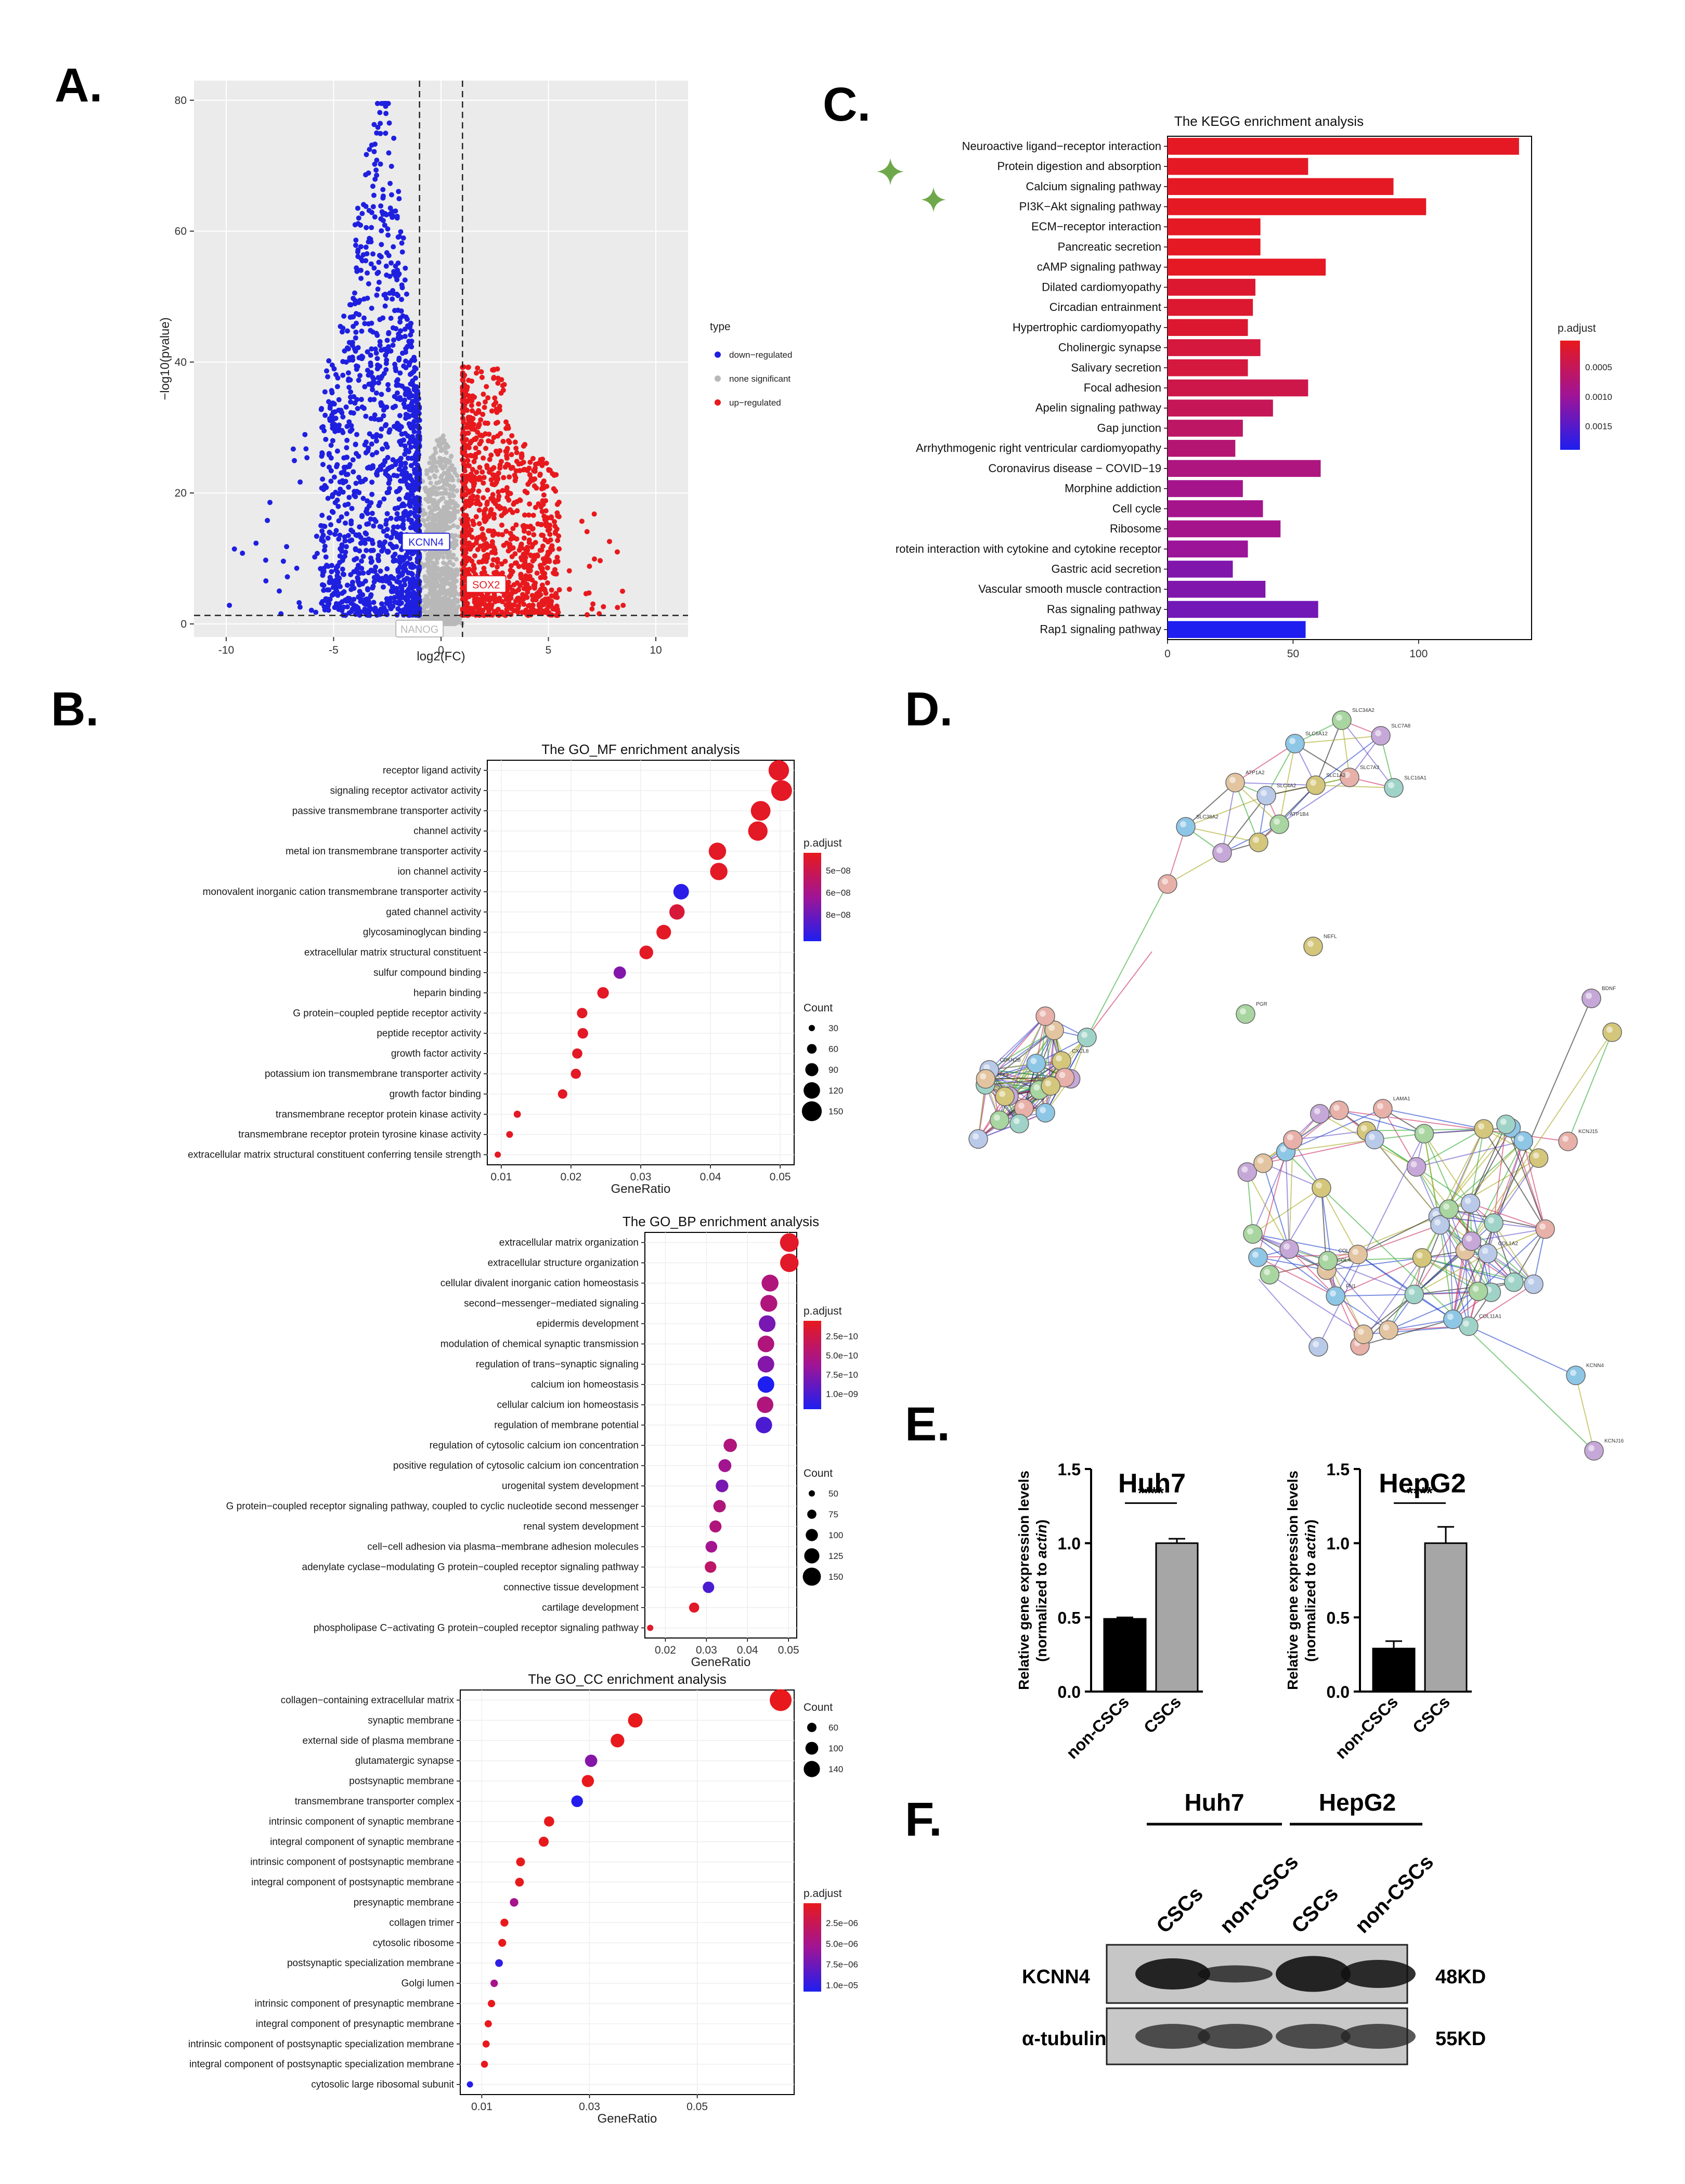 The width and height of the screenshot is (1685, 2184). Describe the element at coordinates (1338, 1544) in the screenshot. I see `qpcr_hepg2-ytick-2: 1.0` at that location.